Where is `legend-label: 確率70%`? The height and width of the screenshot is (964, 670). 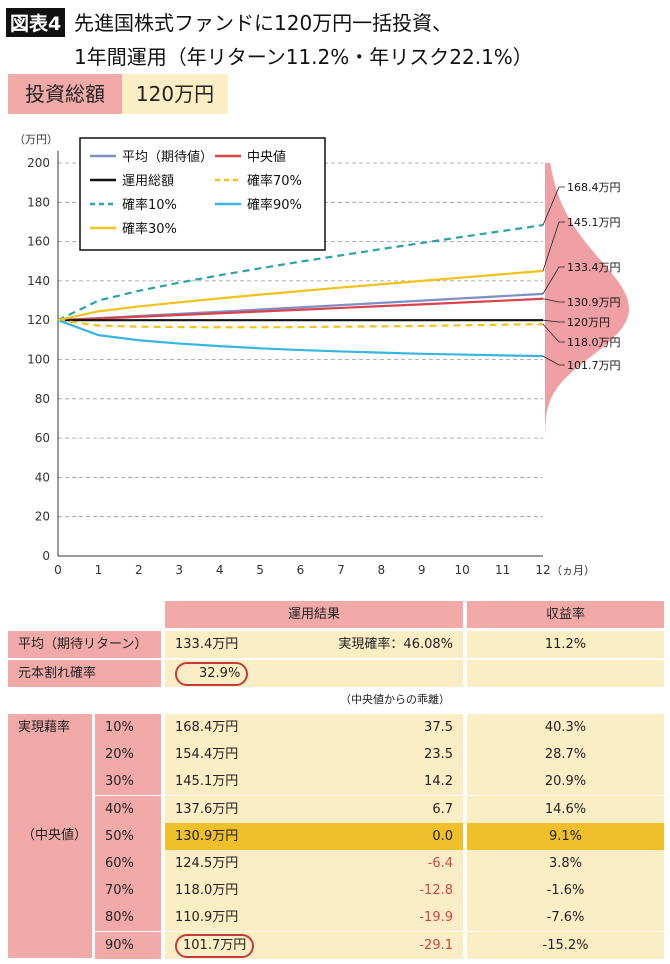
legend-label: 確率70% is located at coordinates (274, 181).